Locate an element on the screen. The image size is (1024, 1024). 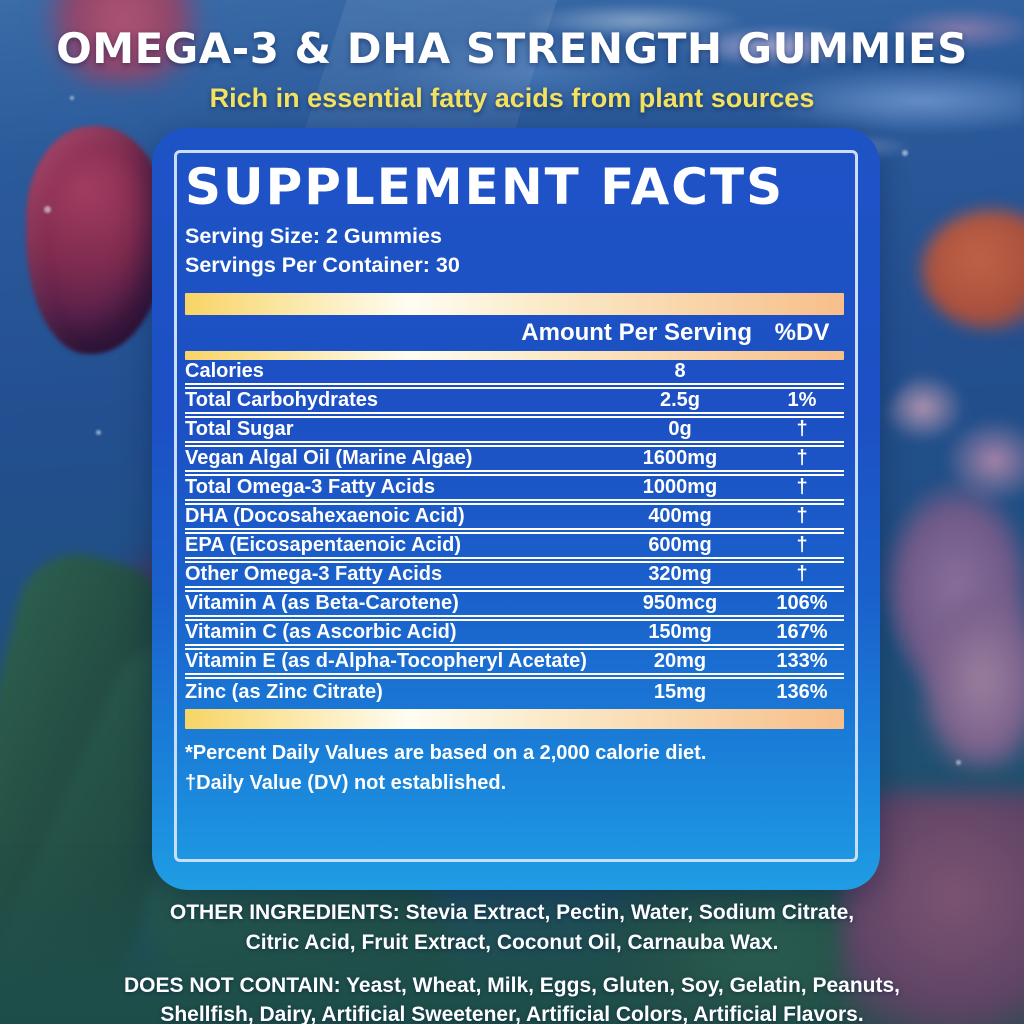
nutrient-amount: 600mg is located at coordinates (680, 545).